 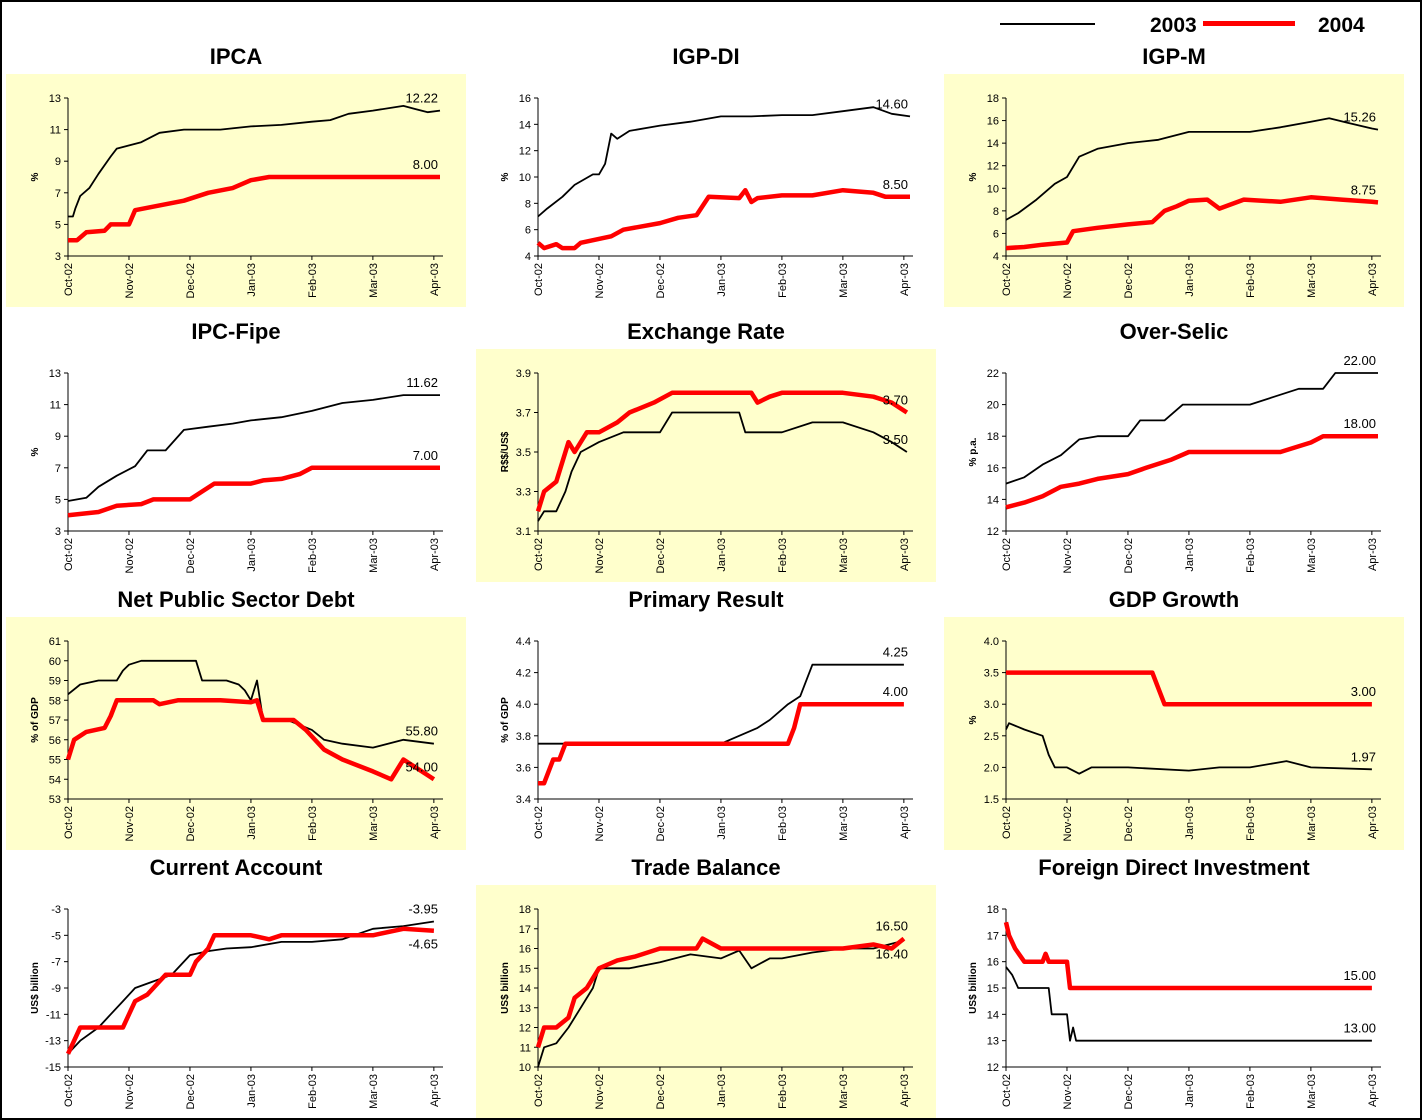 I want to click on end-value-label: 54.00, so click(x=421, y=766).